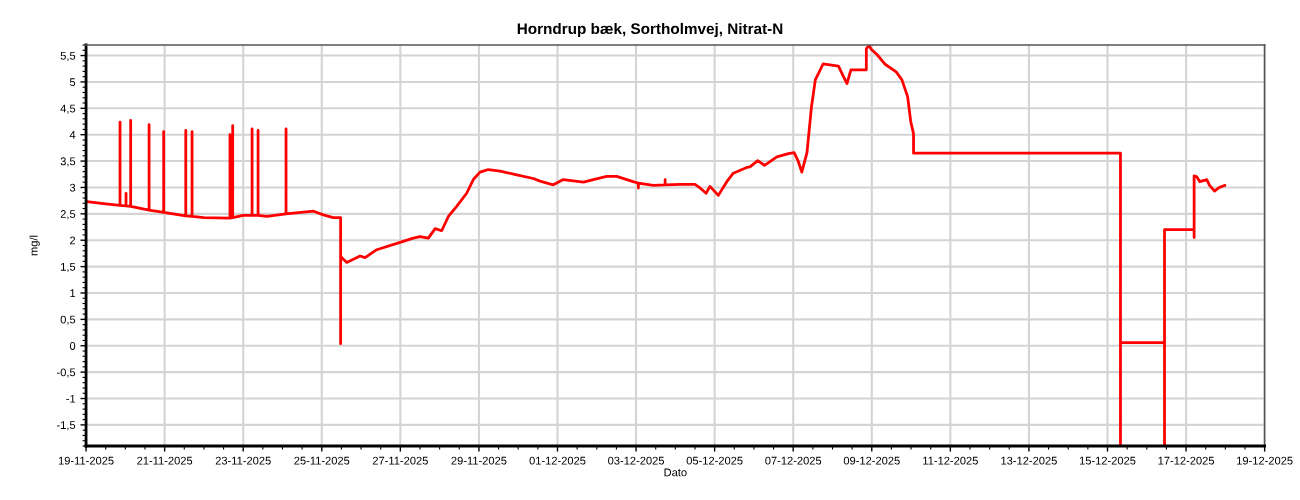  What do you see at coordinates (73, 293) in the screenshot?
I see `y-tick-label: 1` at bounding box center [73, 293].